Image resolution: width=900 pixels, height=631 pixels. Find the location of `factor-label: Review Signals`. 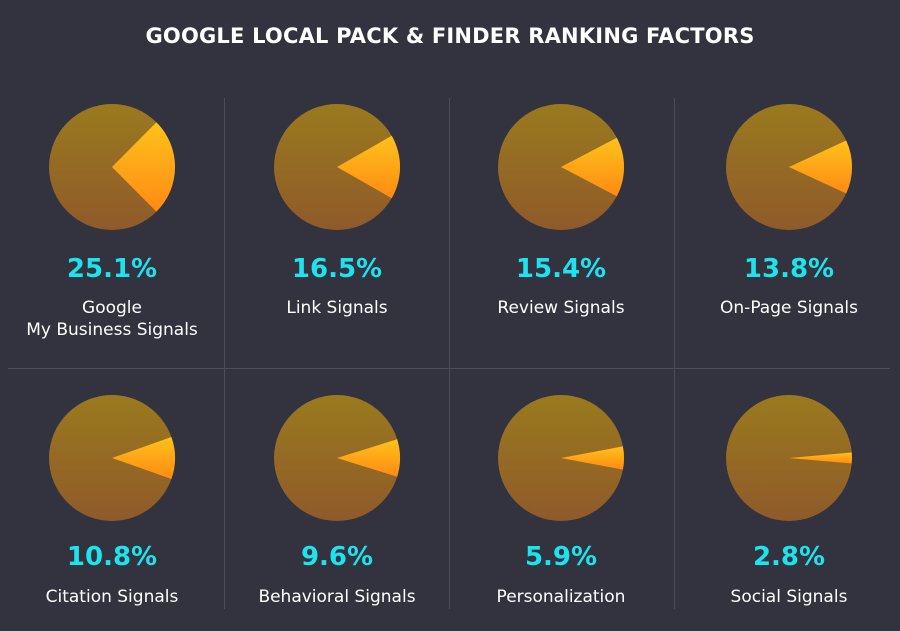

factor-label: Review Signals is located at coordinates (561, 308).